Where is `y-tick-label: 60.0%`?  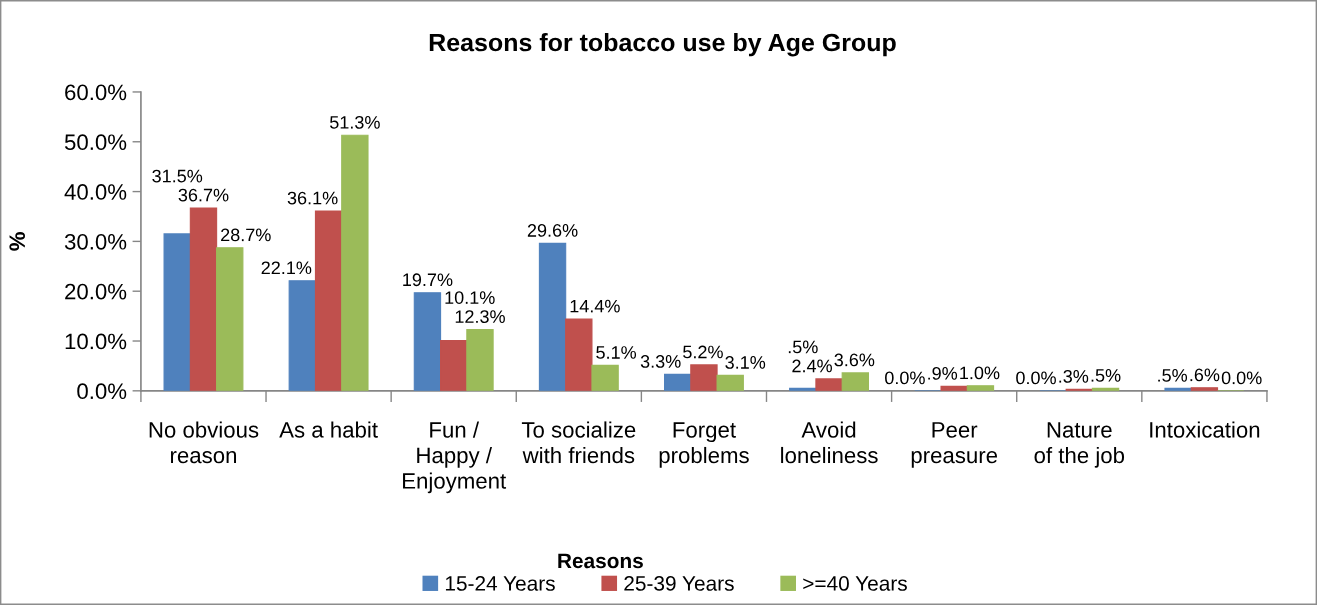
y-tick-label: 60.0% is located at coordinates (96, 92).